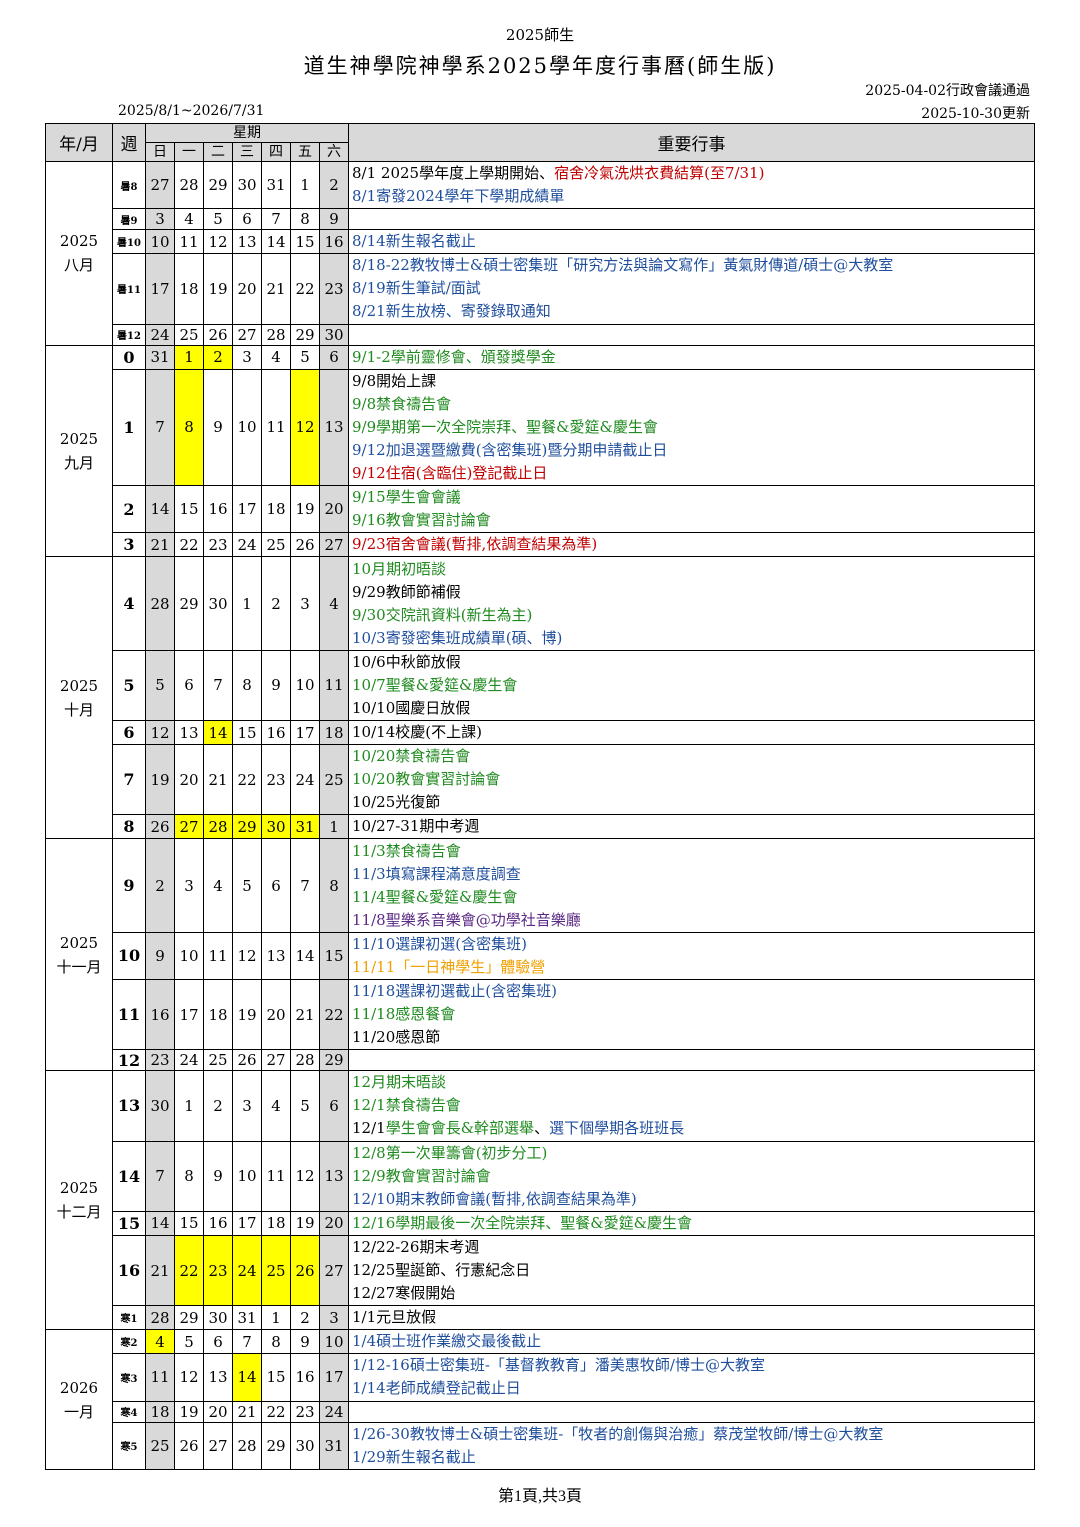 The image size is (1080, 1527). What do you see at coordinates (129, 1176) in the screenshot?
I see `week-number: 14` at bounding box center [129, 1176].